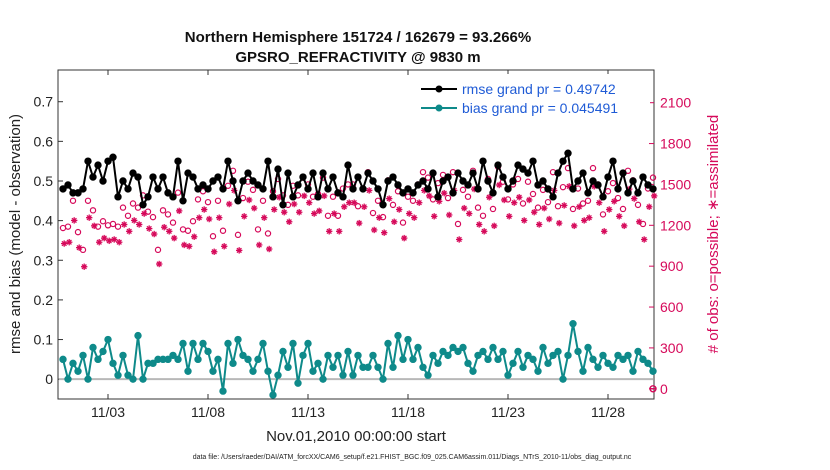 This screenshot has width=830, height=470. Describe the element at coordinates (675, 103) in the screenshot. I see `y2-tick-label: 2100` at that location.